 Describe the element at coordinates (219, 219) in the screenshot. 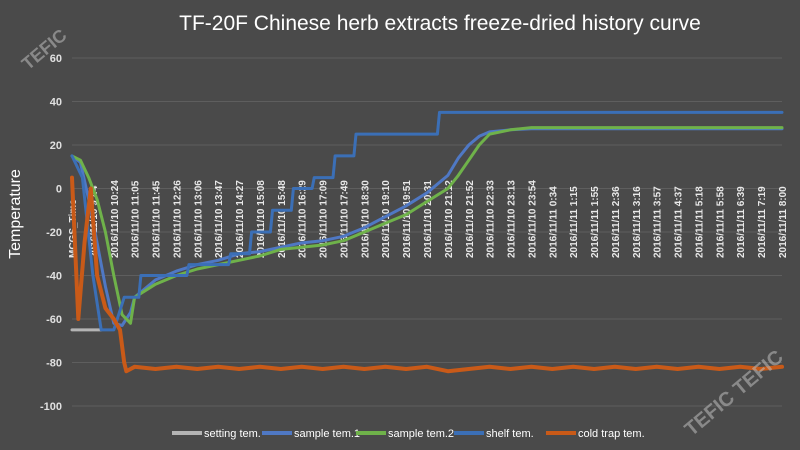

I see `x-tick-label: 2016/11/10 13:47` at that location.